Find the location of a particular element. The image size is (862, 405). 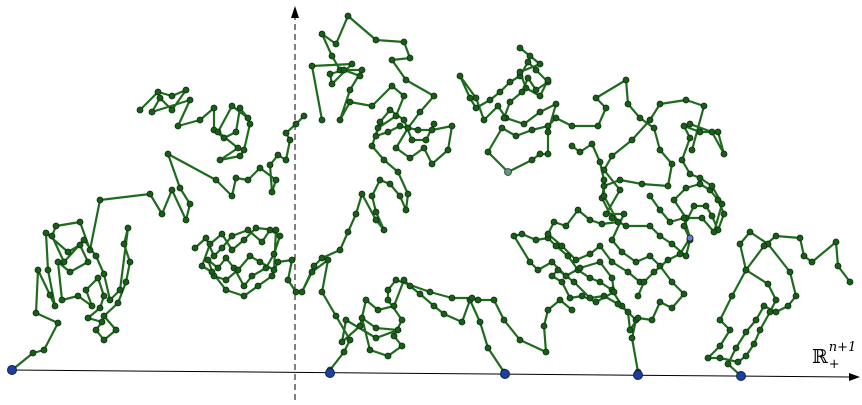

boundary-axis-arrowhead is located at coordinates (854, 377).